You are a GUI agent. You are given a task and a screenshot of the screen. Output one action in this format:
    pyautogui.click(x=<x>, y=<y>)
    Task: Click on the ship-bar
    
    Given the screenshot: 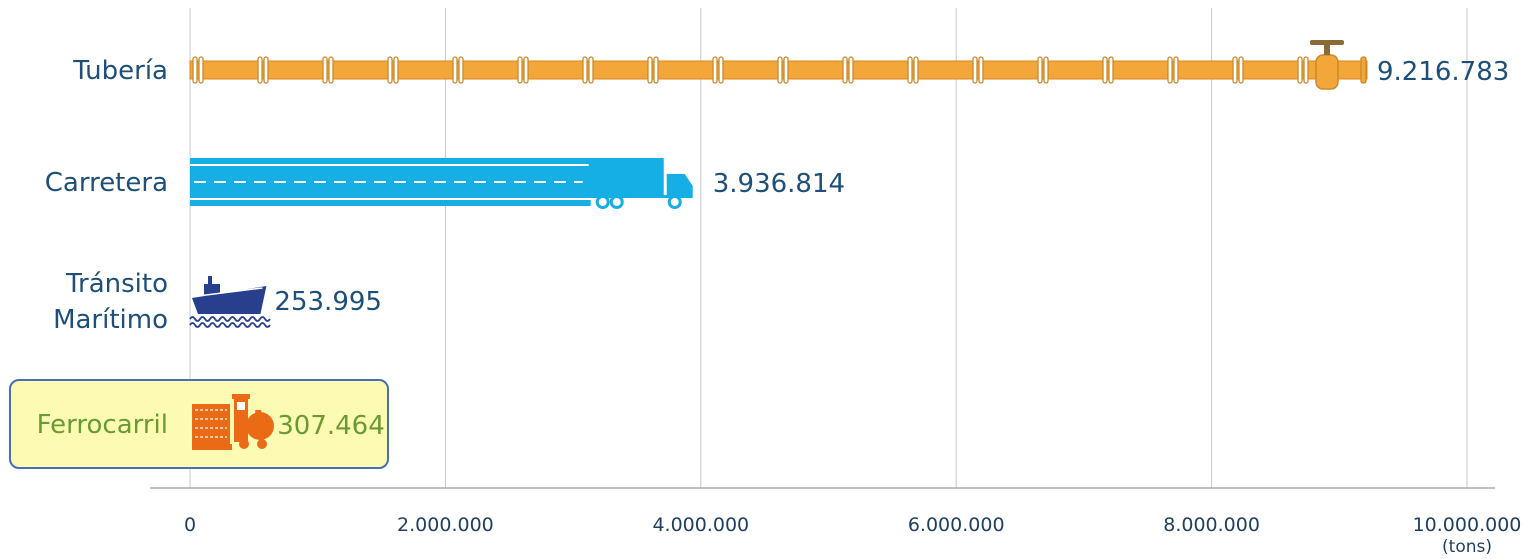 What is the action you would take?
    pyautogui.click(x=230, y=302)
    